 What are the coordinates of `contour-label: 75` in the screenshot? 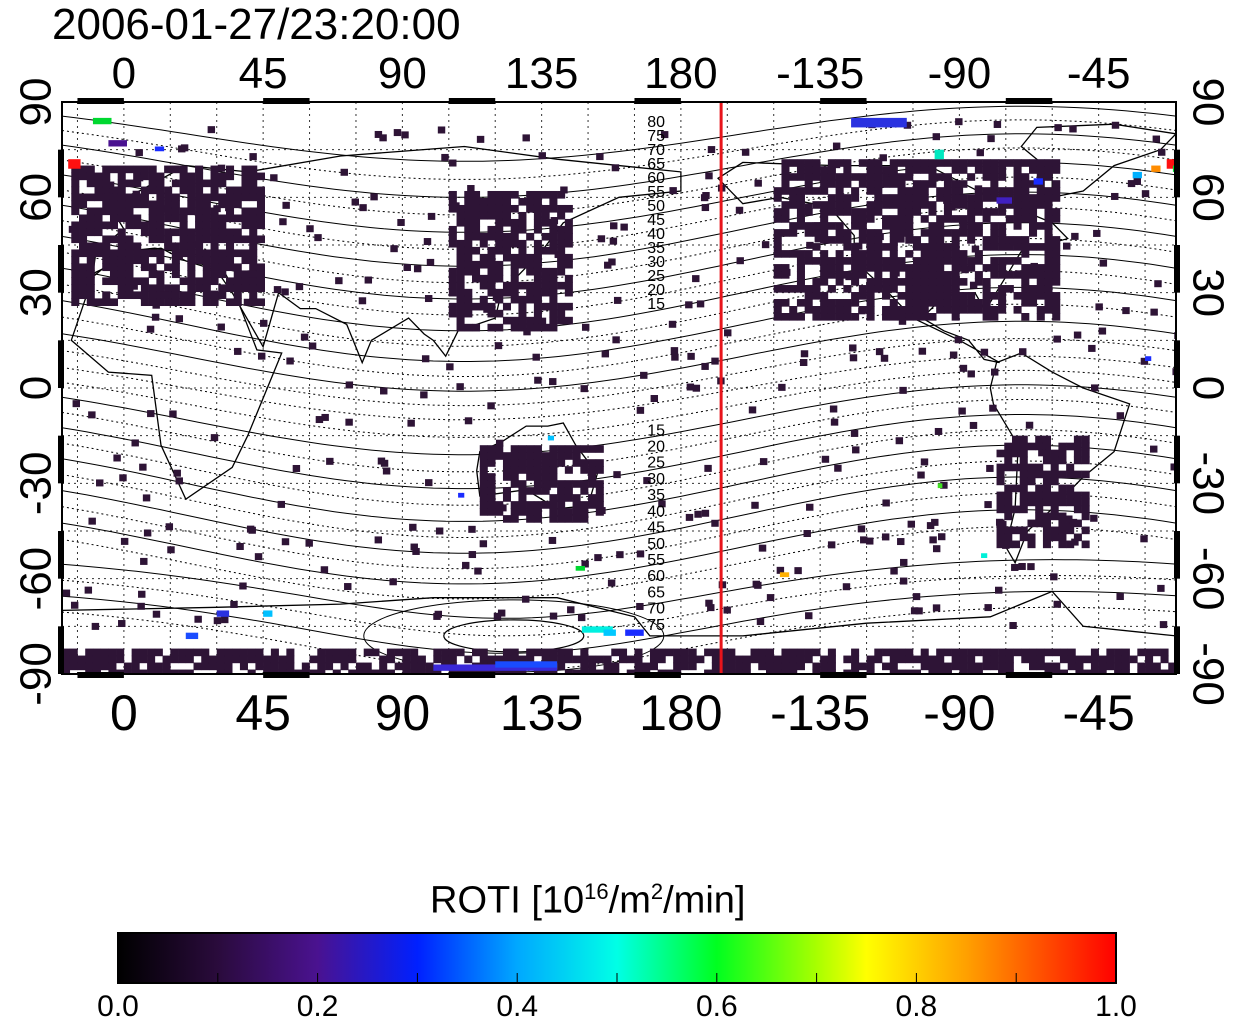 It's located at (656, 625).